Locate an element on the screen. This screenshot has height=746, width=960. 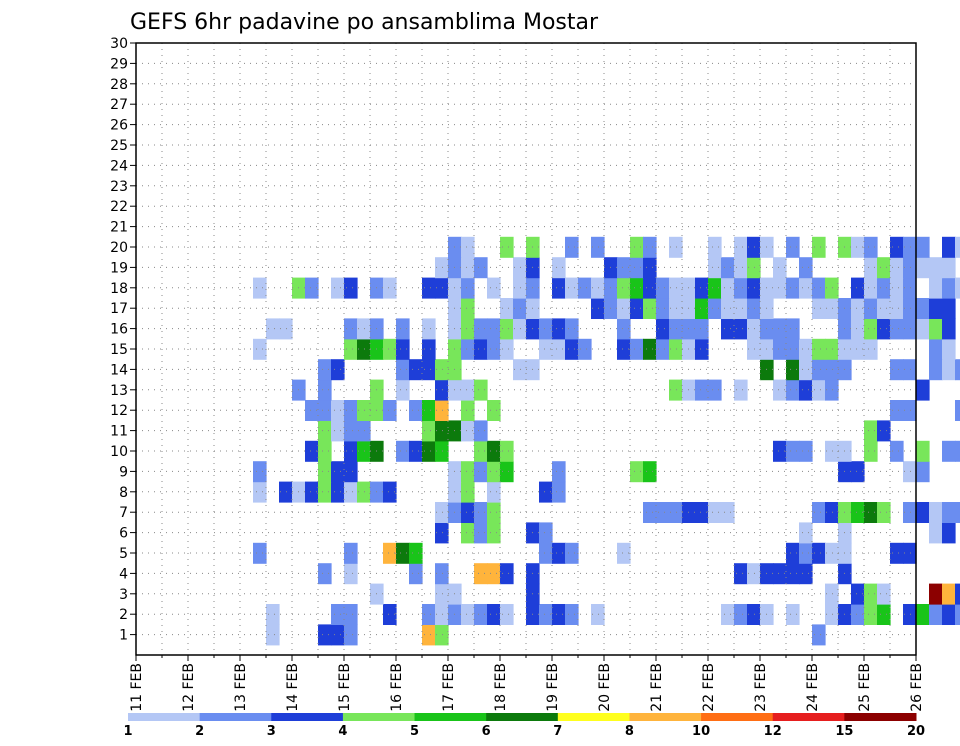
y-tick-label: 13 is located at coordinates (119, 391).